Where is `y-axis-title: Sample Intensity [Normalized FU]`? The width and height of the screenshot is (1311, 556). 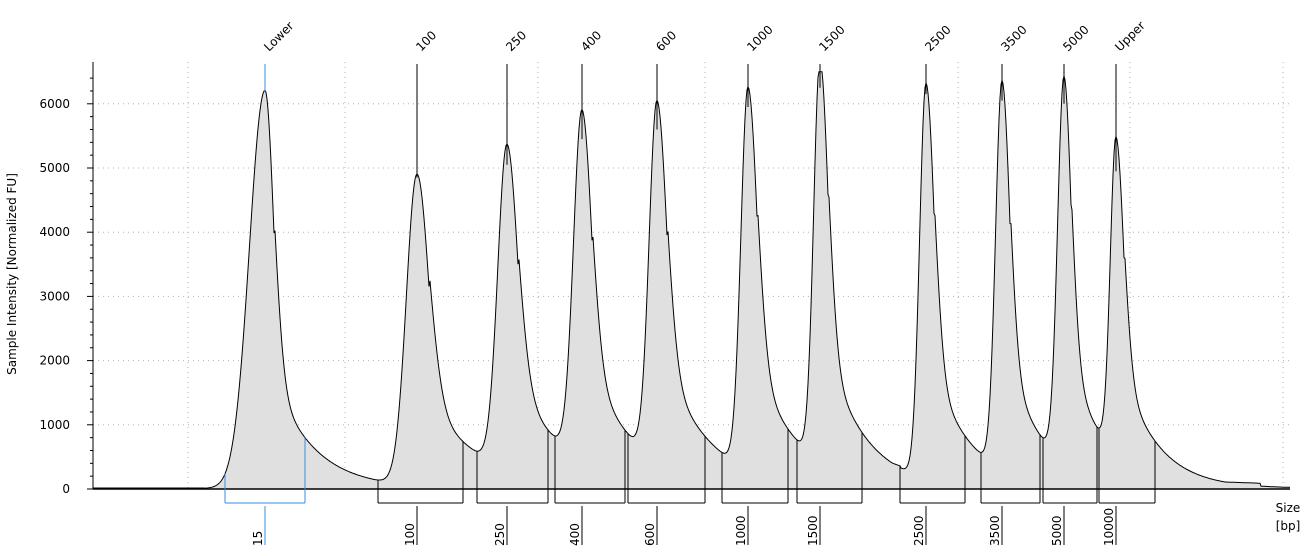 y-axis-title: Sample Intensity [Normalized FU] is located at coordinates (12, 274).